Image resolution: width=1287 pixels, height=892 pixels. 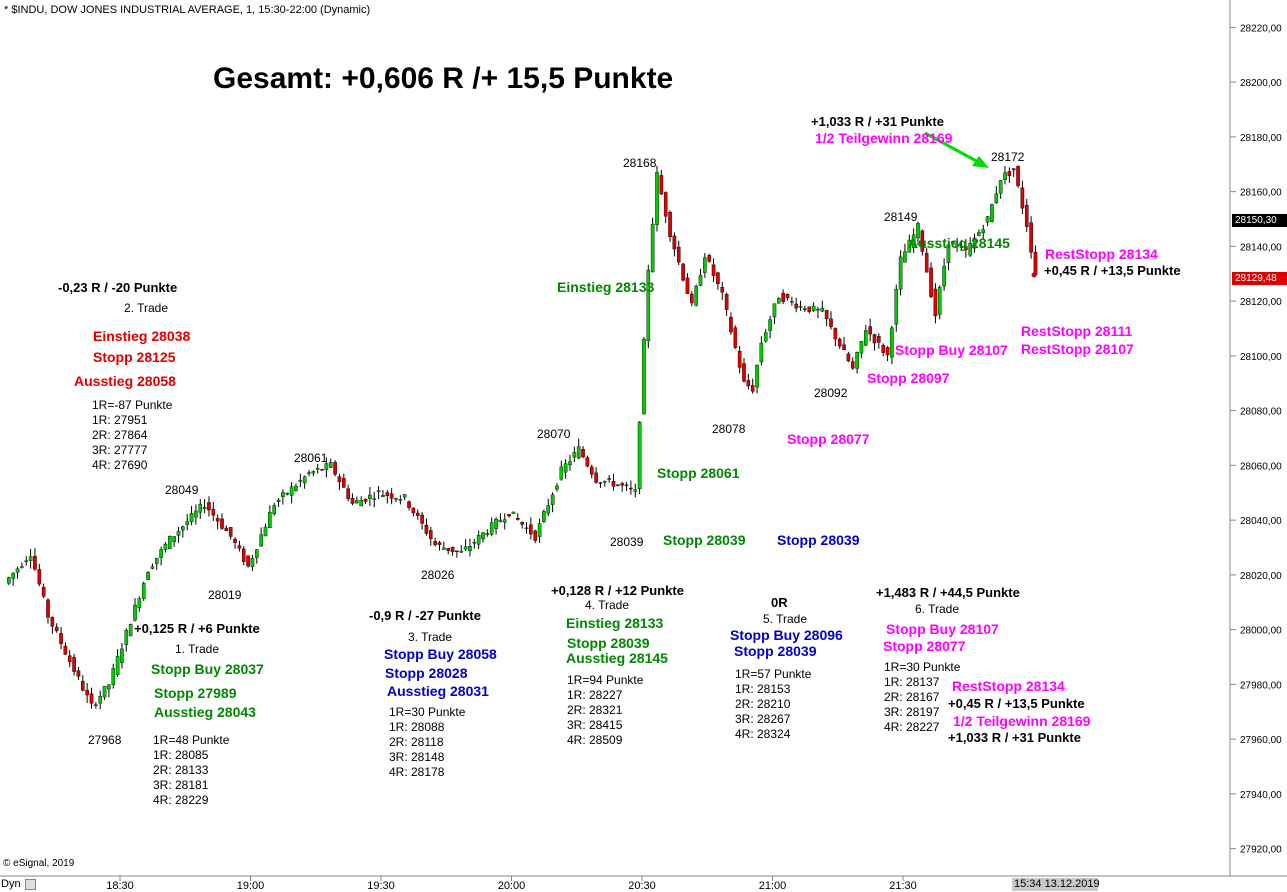 I want to click on dyn-toggle-icon, so click(x=30, y=884).